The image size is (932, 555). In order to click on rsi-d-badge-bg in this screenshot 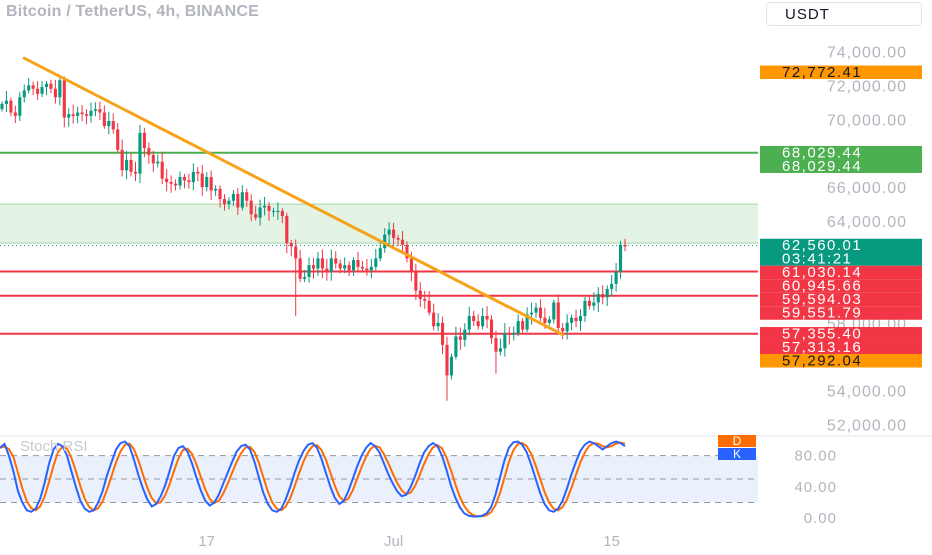, I will do `click(737, 441)`.